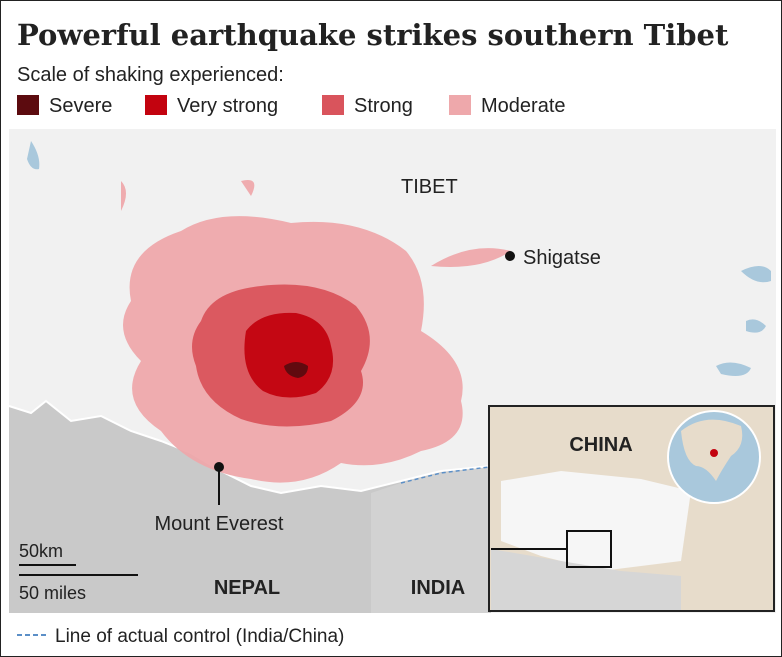 Image resolution: width=782 pixels, height=657 pixels. I want to click on india-region, so click(430, 540).